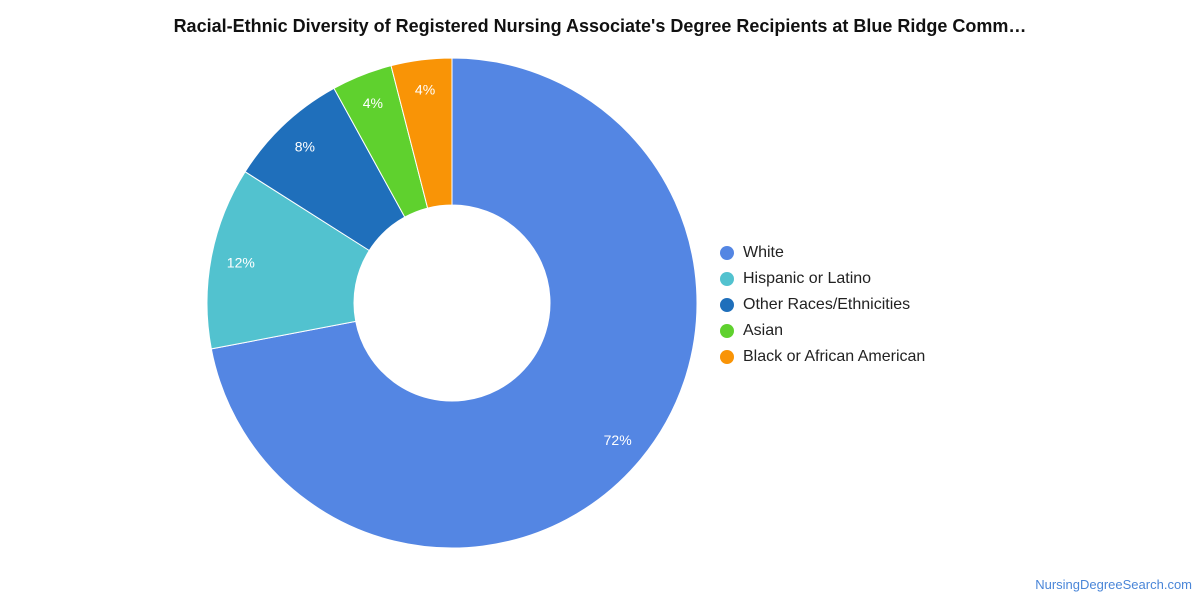 The image size is (1200, 600). I want to click on legend-item-hispanic-or-latino: Hispanic or Latino, so click(822, 279).